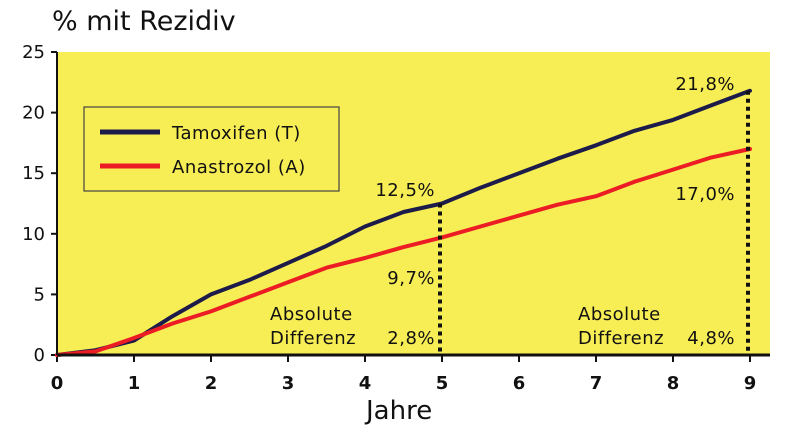 The width and height of the screenshot is (788, 436). I want to click on legend-label-anastrozol: Anastrozol (A), so click(239, 167).